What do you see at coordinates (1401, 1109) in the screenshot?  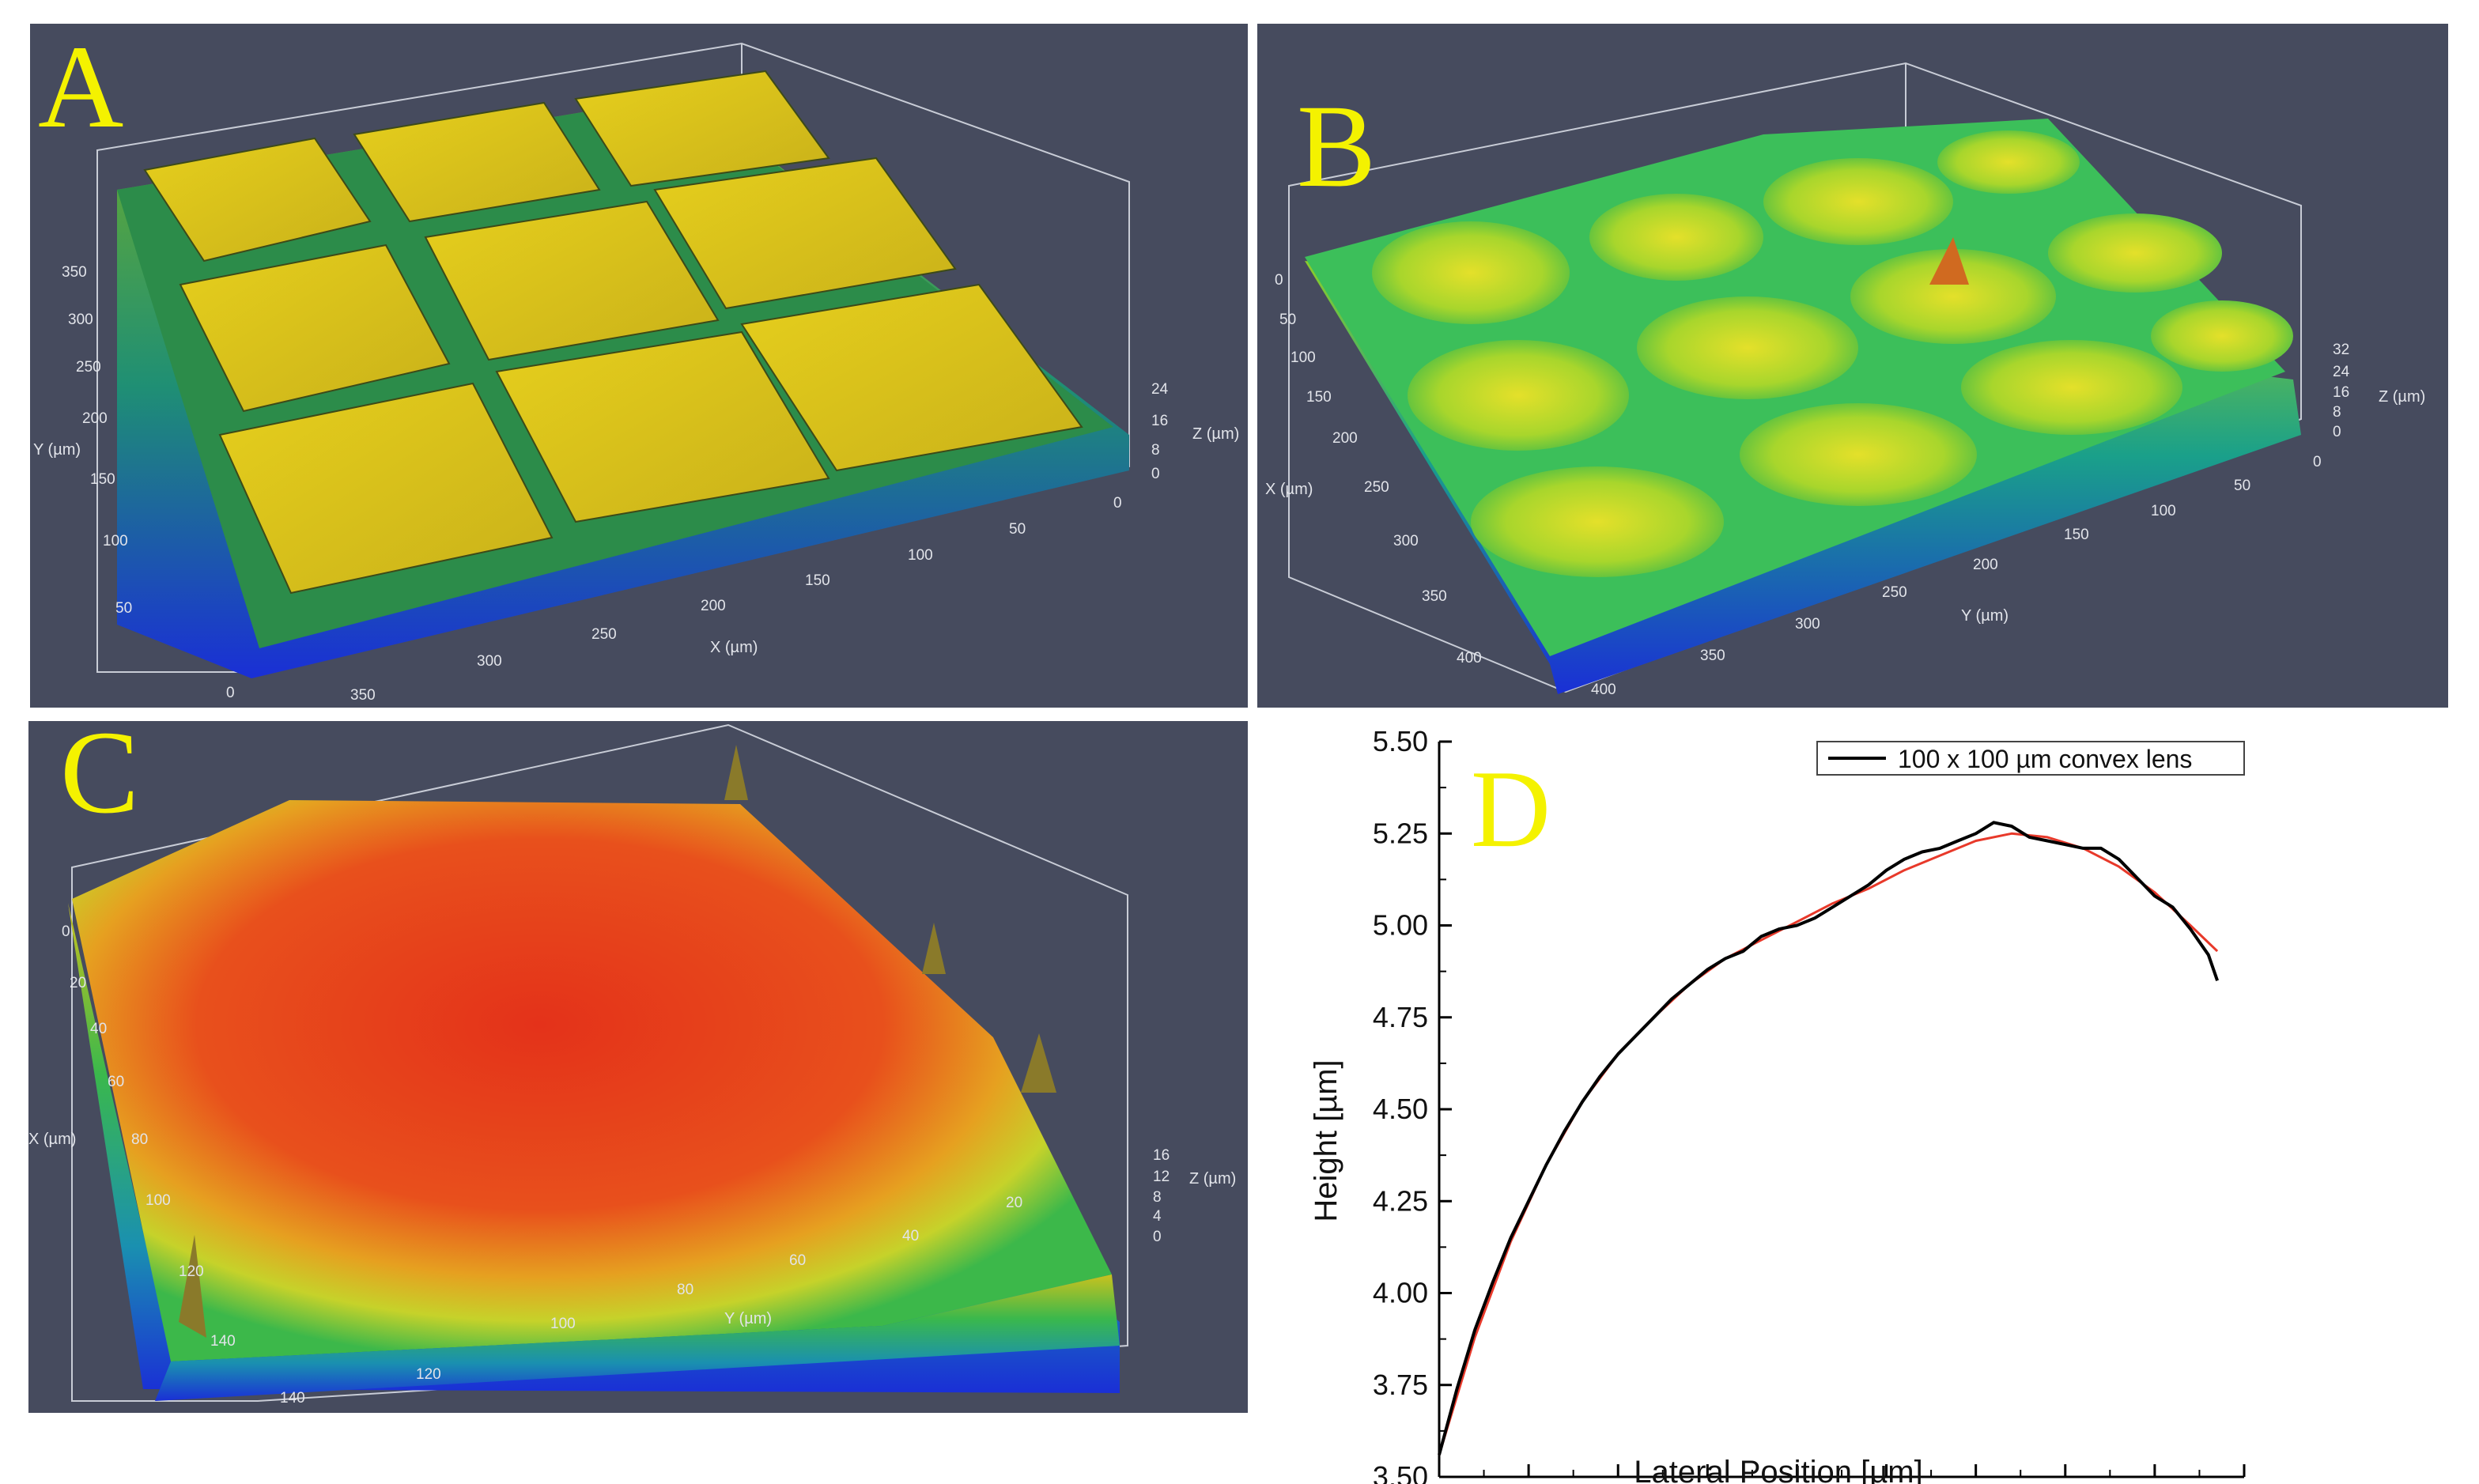 I see `y-tick-label: 4.50` at bounding box center [1401, 1109].